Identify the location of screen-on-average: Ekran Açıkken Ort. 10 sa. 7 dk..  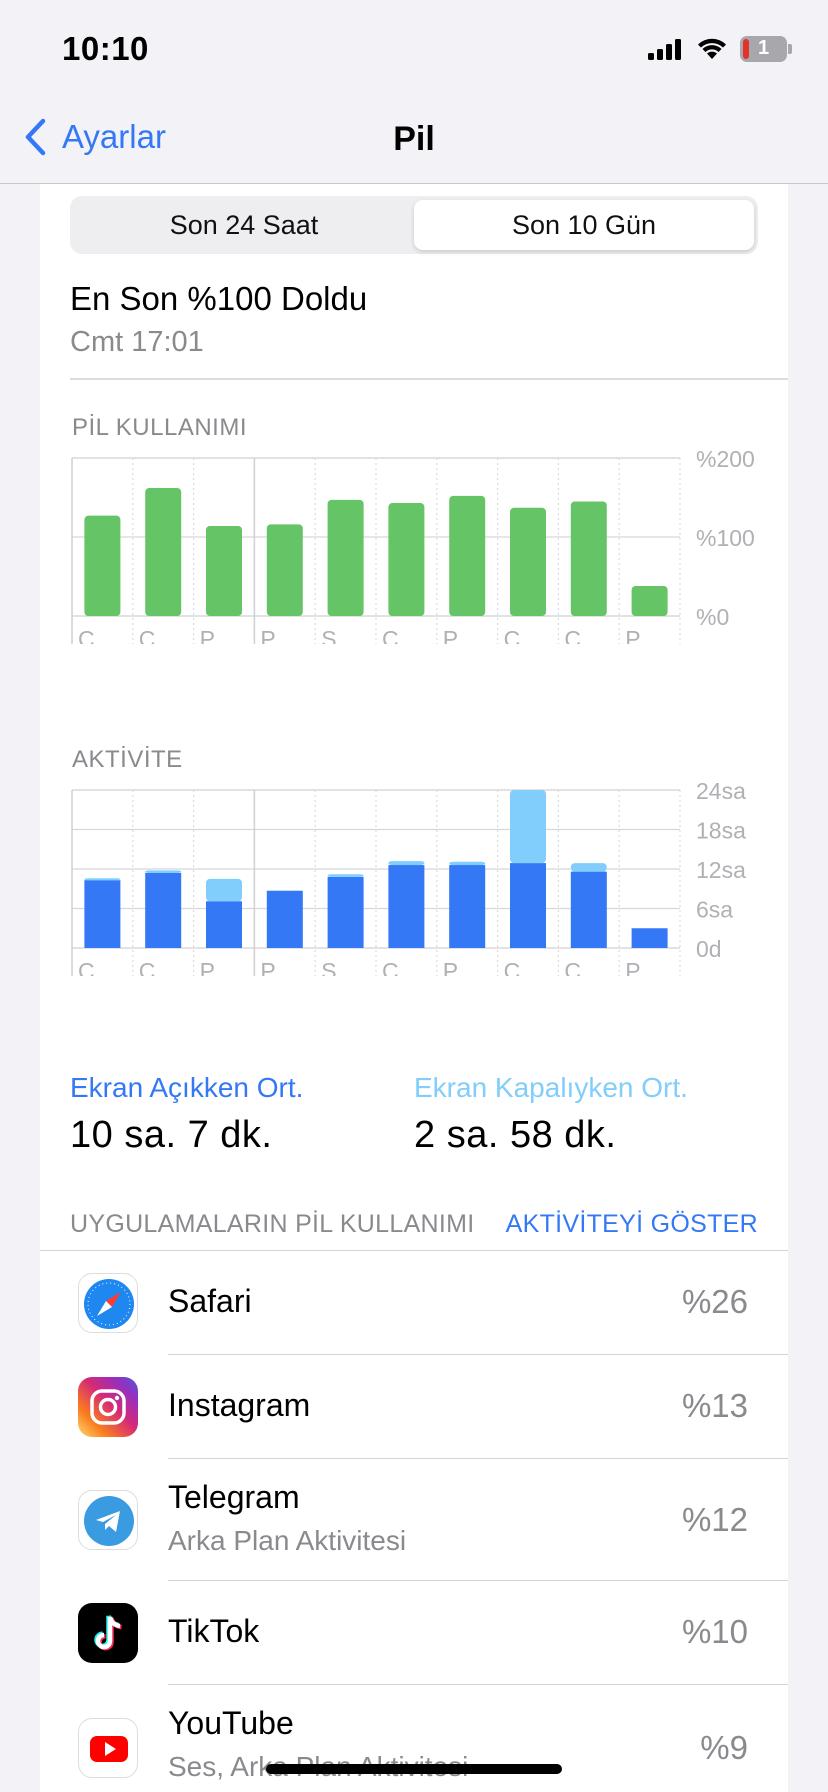
(186, 1114).